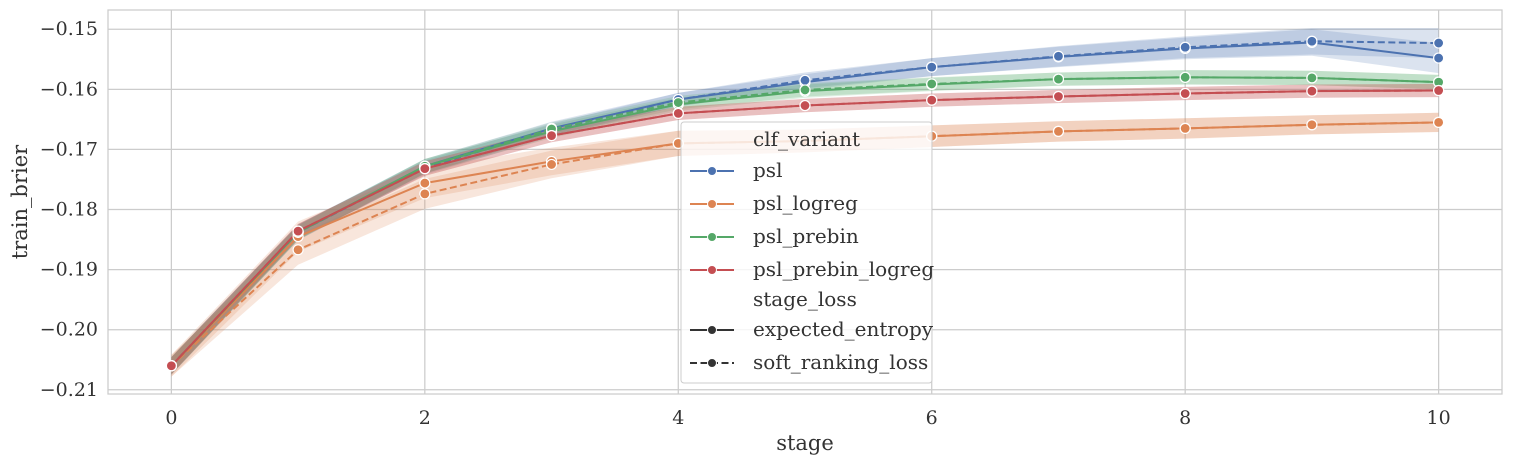 The height and width of the screenshot is (466, 1513). What do you see at coordinates (812, 345) in the screenshot?
I see `legend-style-entries: expected_entropy soft_ranking_loss` at bounding box center [812, 345].